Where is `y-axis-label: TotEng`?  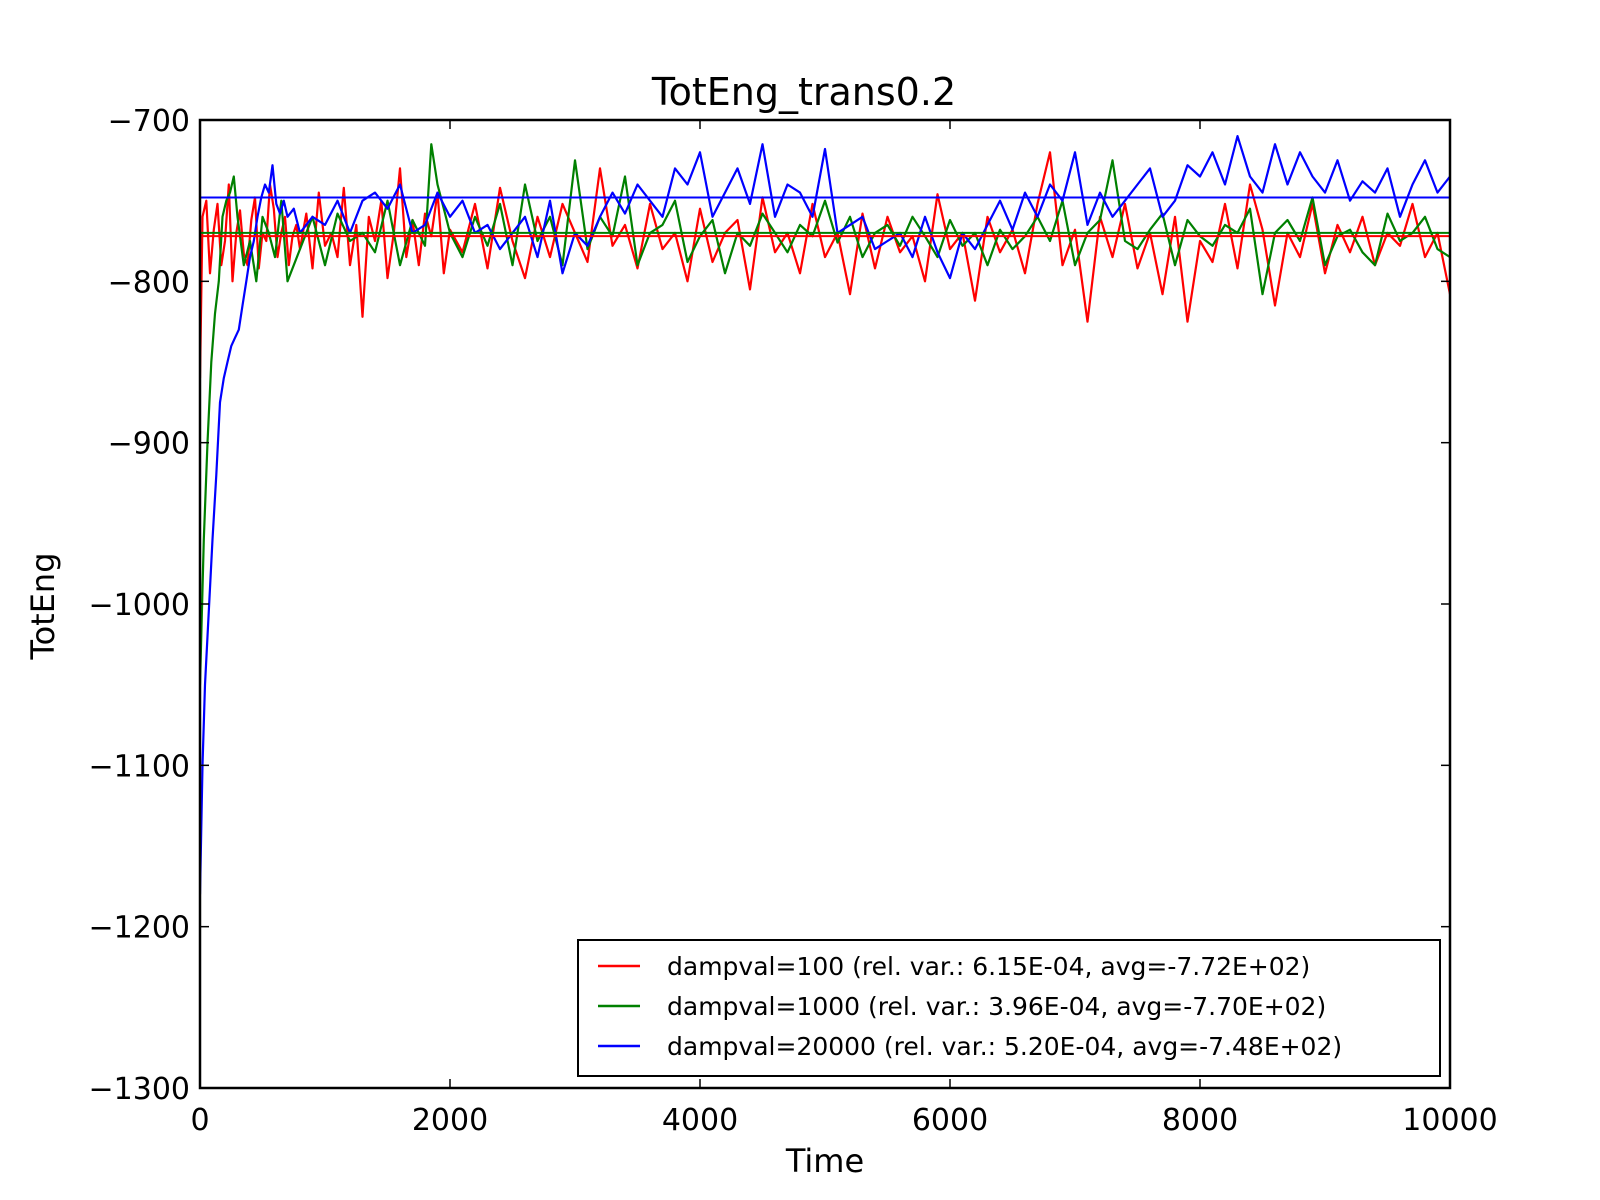
y-axis-label: TotEng is located at coordinates (43, 606).